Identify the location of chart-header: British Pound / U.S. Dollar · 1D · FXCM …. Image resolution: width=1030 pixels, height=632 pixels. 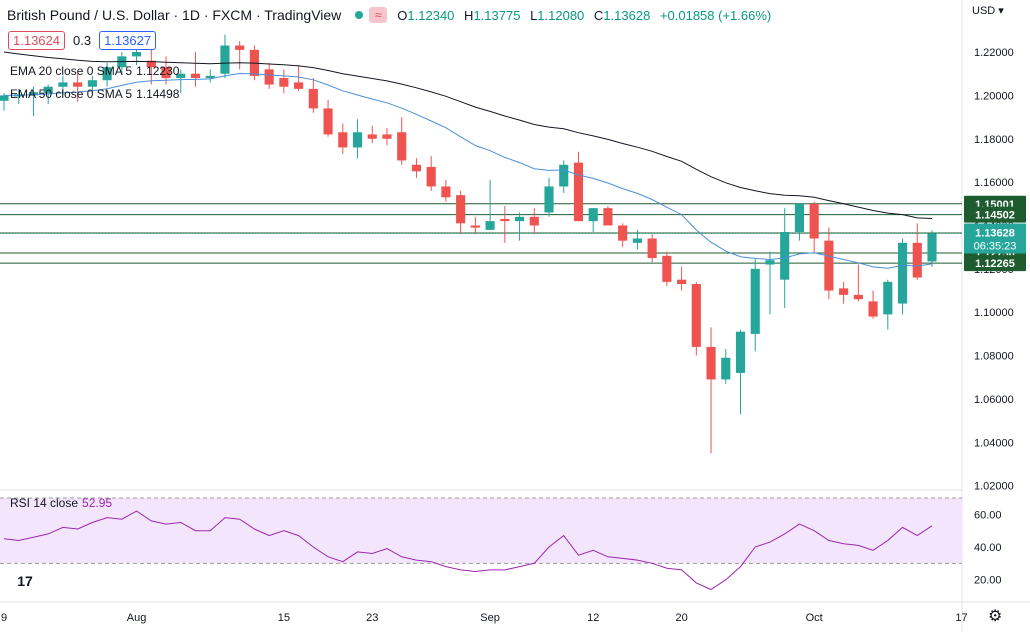
(389, 15).